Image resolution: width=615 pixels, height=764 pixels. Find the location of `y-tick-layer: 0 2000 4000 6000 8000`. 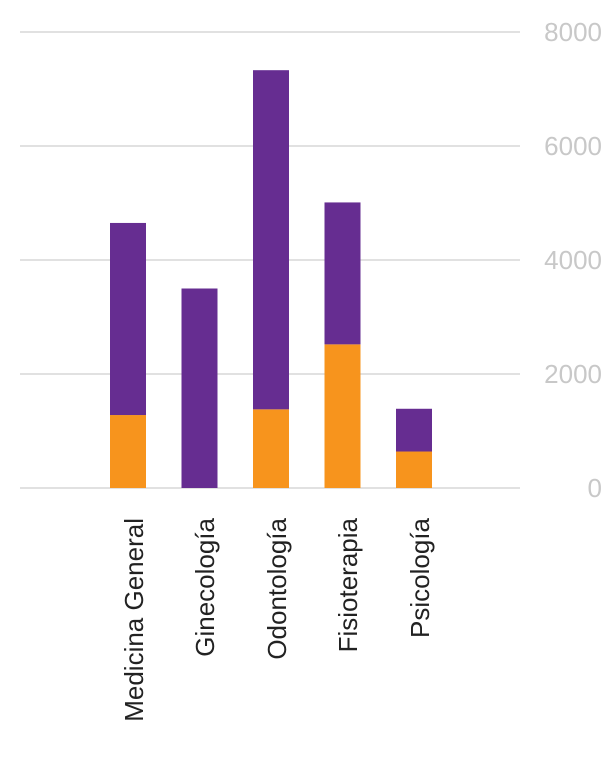

y-tick-layer: 0 2000 4000 6000 8000 is located at coordinates (573, 260).